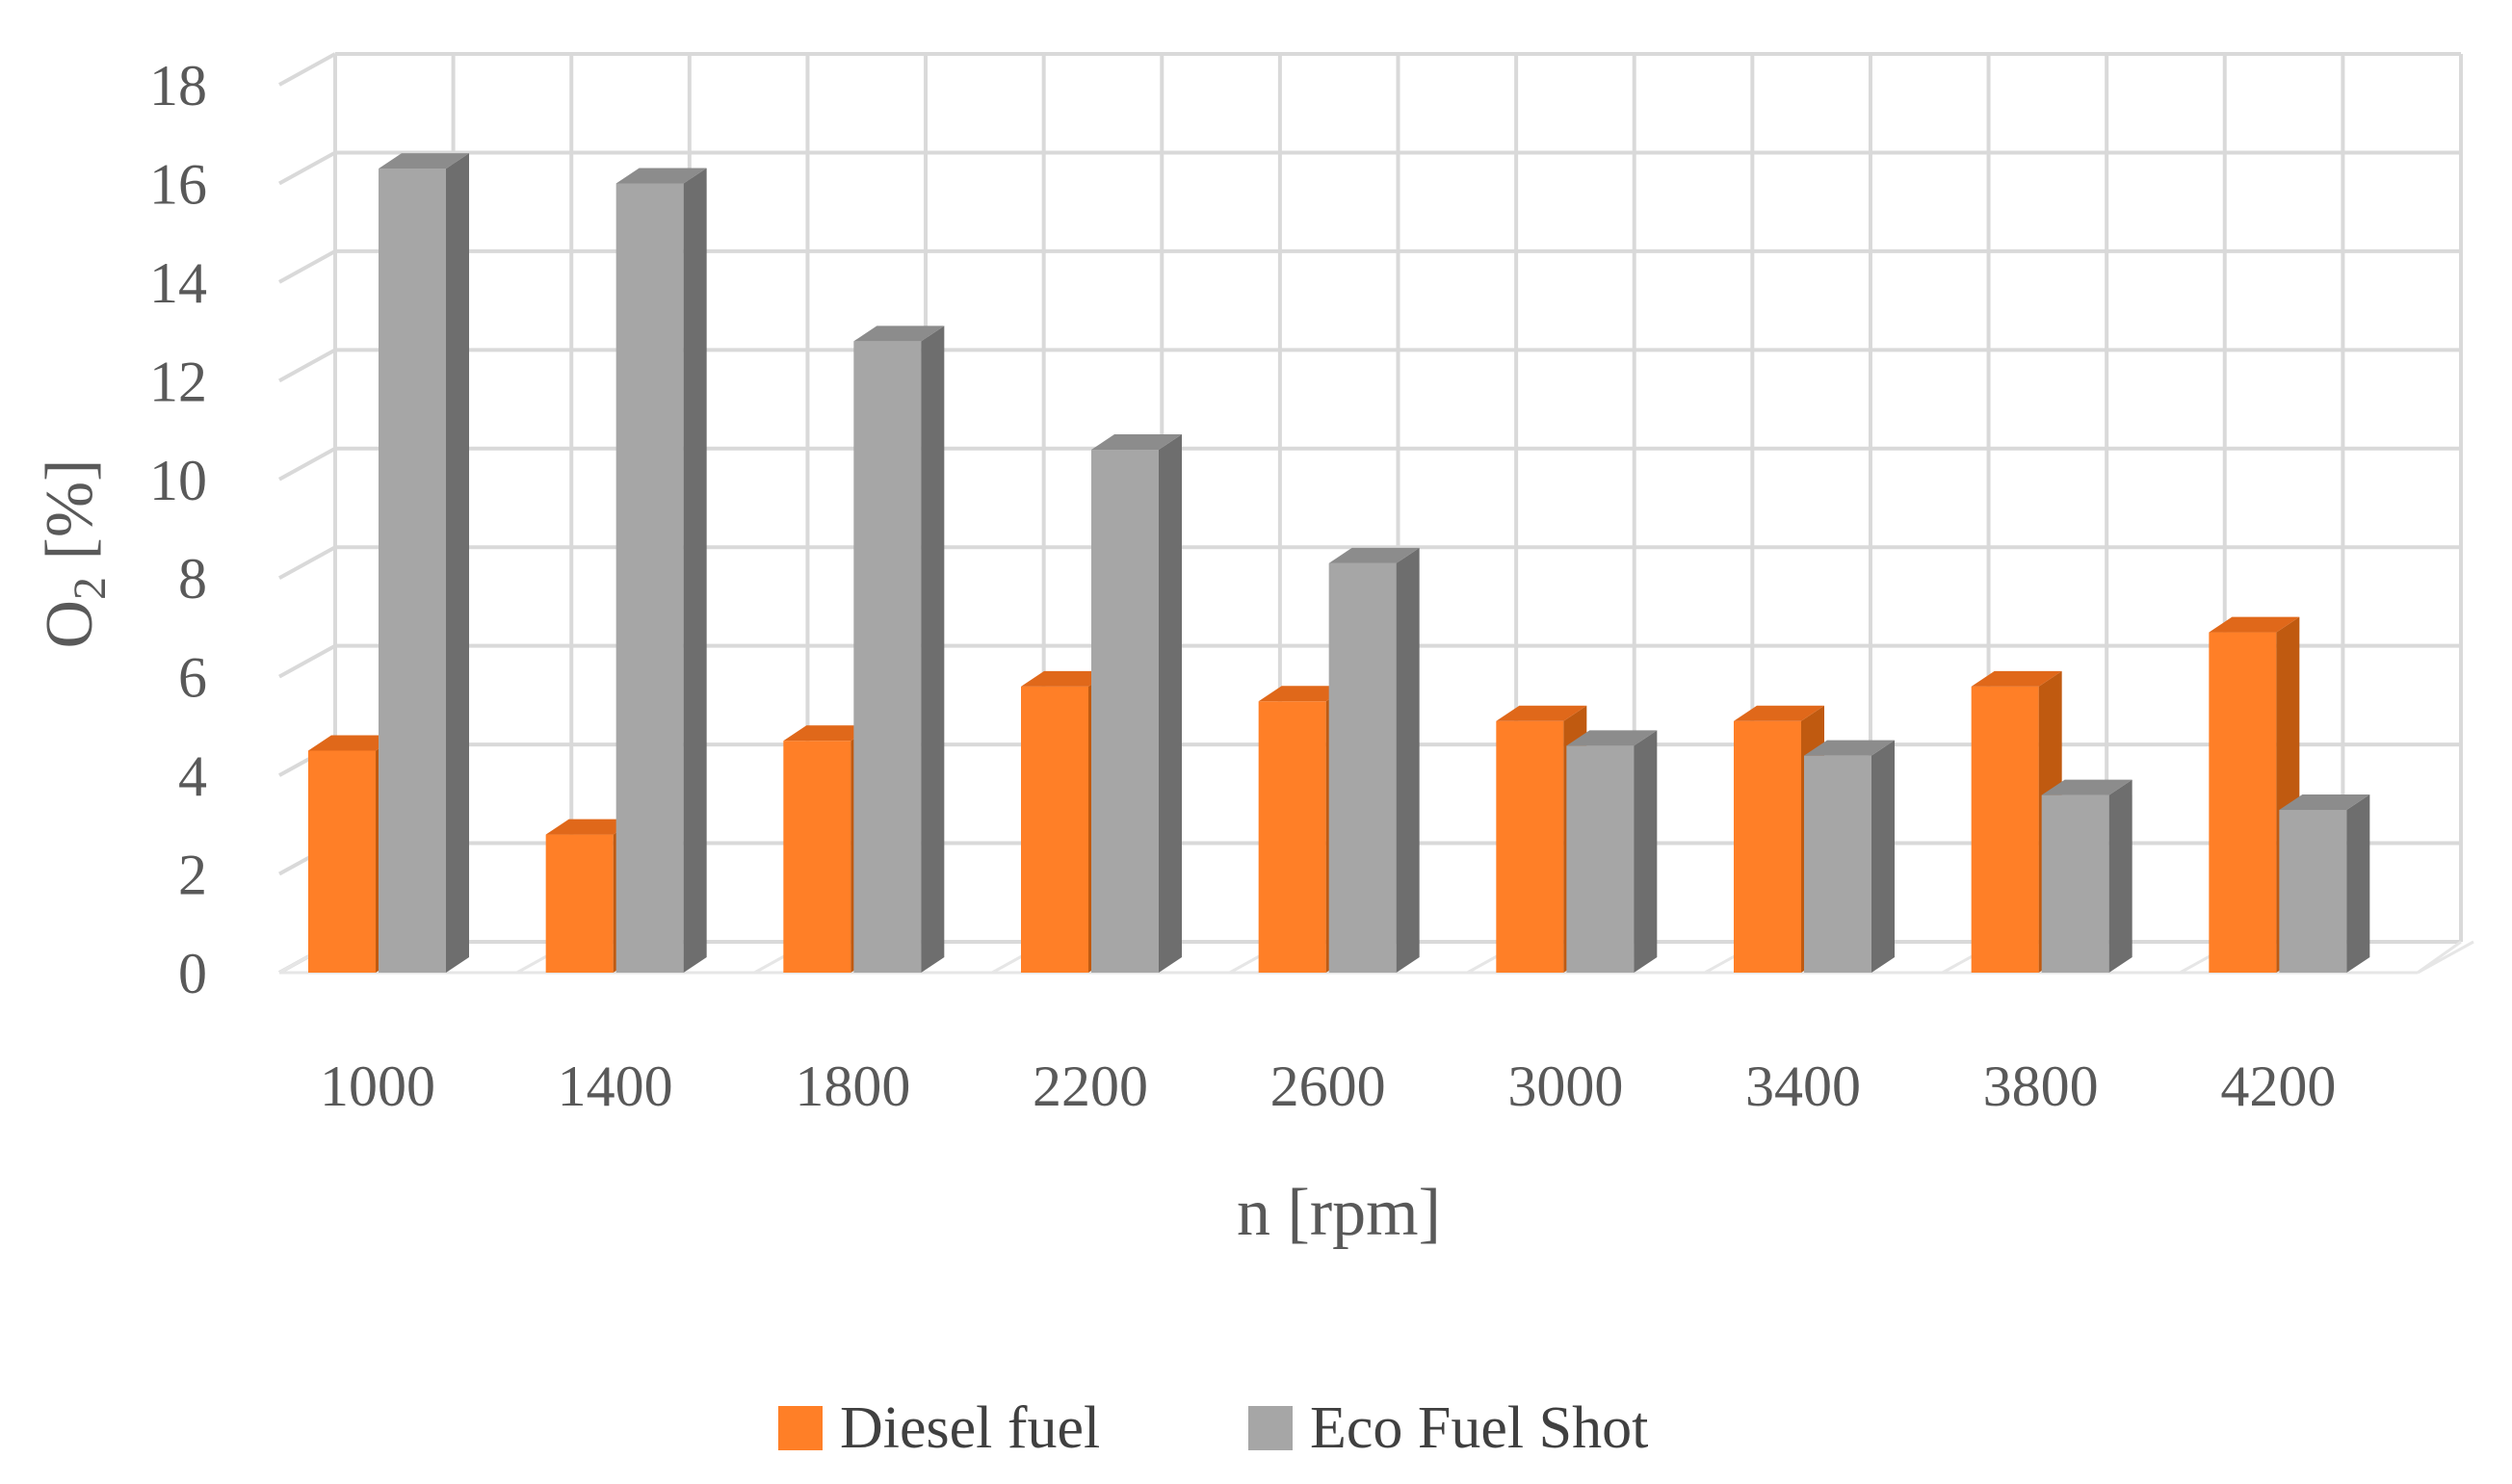 This screenshot has width=2512, height=1484. What do you see at coordinates (192, 678) in the screenshot?
I see `y-tick-label: 6` at bounding box center [192, 678].